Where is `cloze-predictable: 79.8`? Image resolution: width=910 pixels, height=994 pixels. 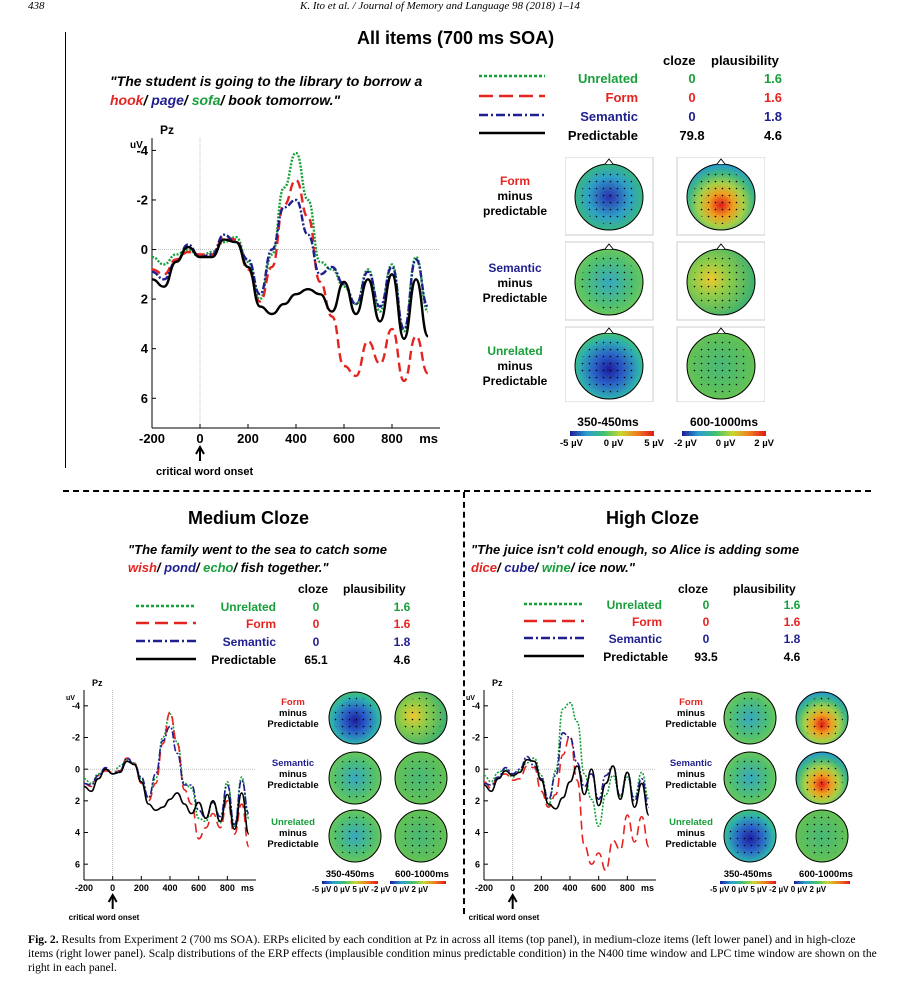
cloze-predictable: 79.8 is located at coordinates (692, 135).